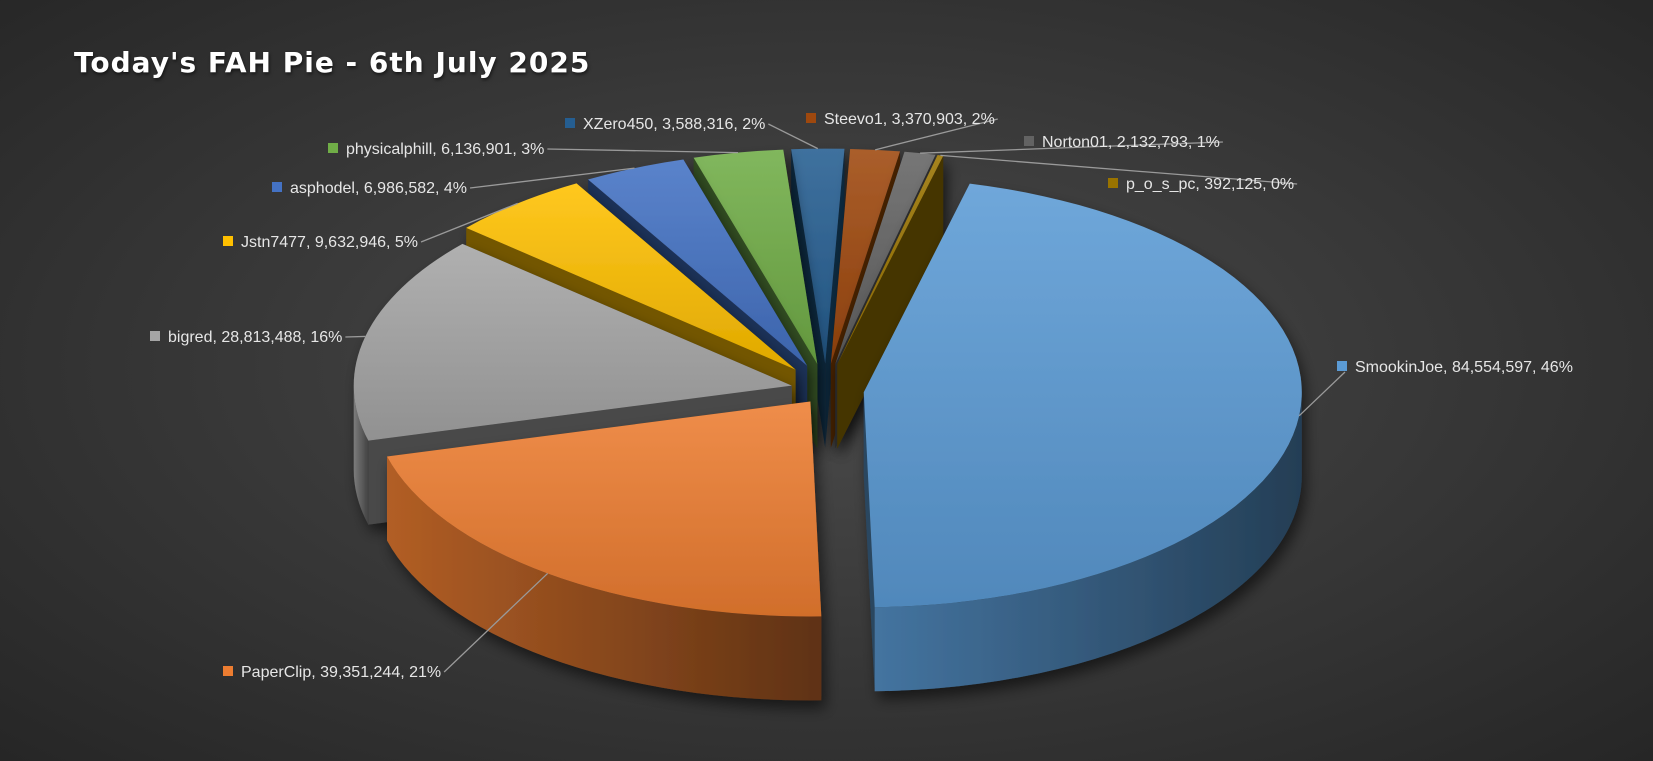  Describe the element at coordinates (332, 62) in the screenshot. I see `chart-title: Today's FAH Pie - 6th July 2025` at that location.